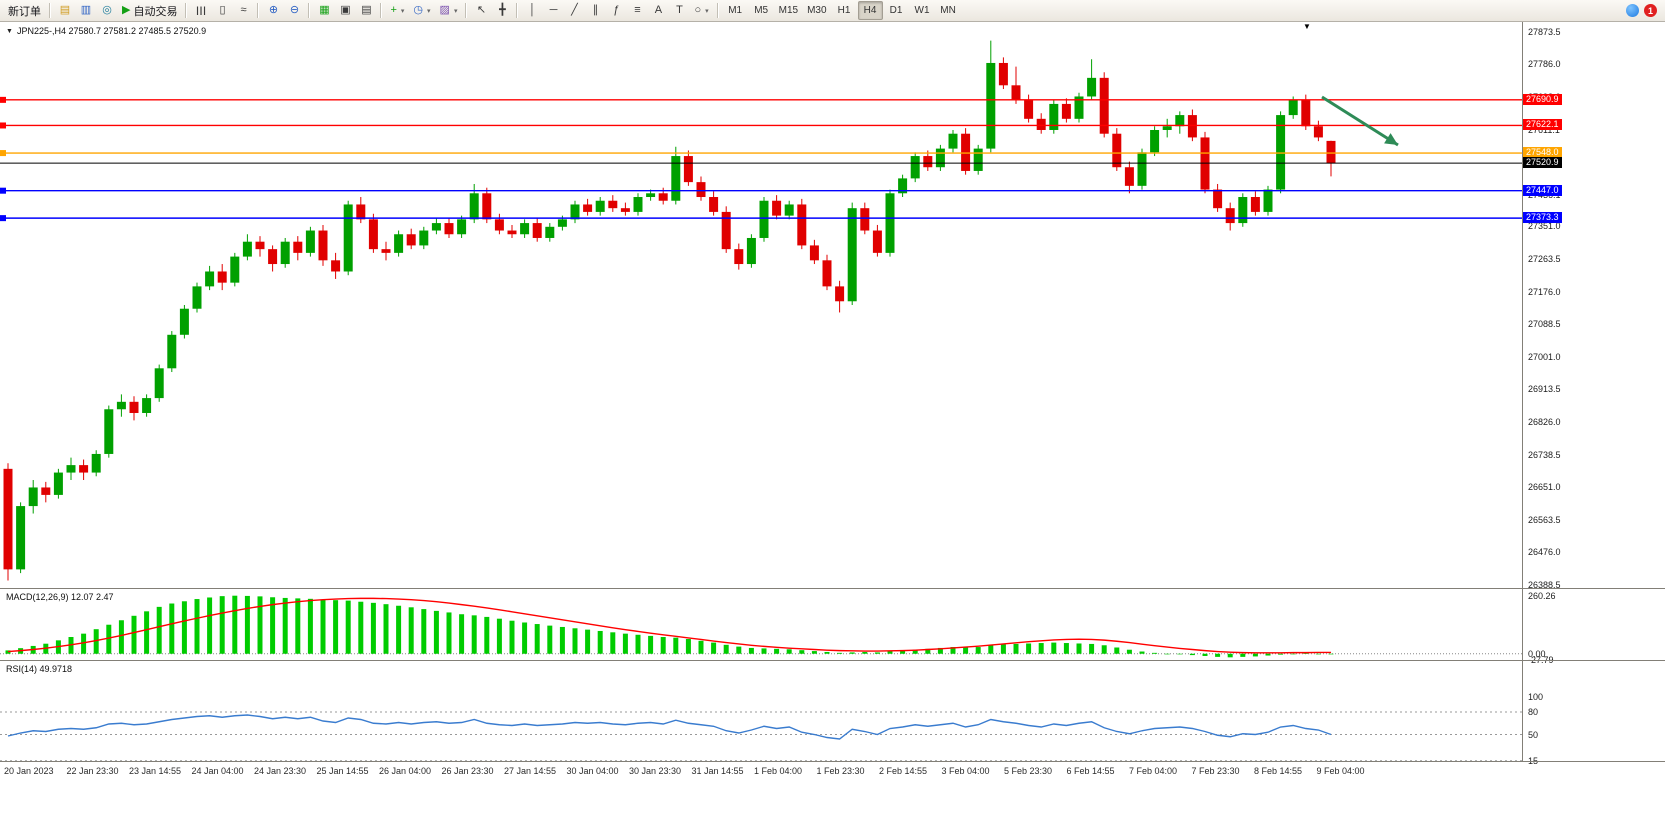 This screenshot has height=834, width=1665. Describe the element at coordinates (761, 10) in the screenshot. I see `timeframe-M5: M5` at that location.